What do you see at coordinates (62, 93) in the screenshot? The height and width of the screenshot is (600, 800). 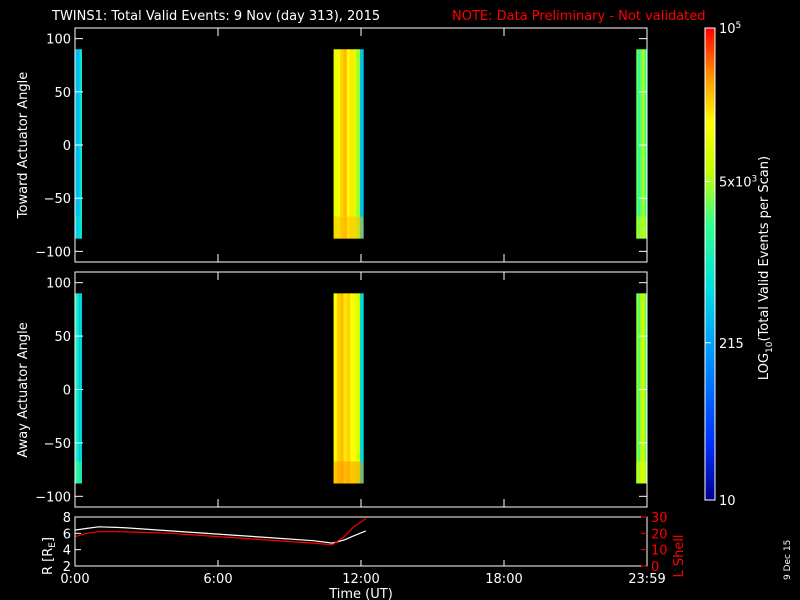 I see `toward-ytick-label: 50` at bounding box center [62, 93].